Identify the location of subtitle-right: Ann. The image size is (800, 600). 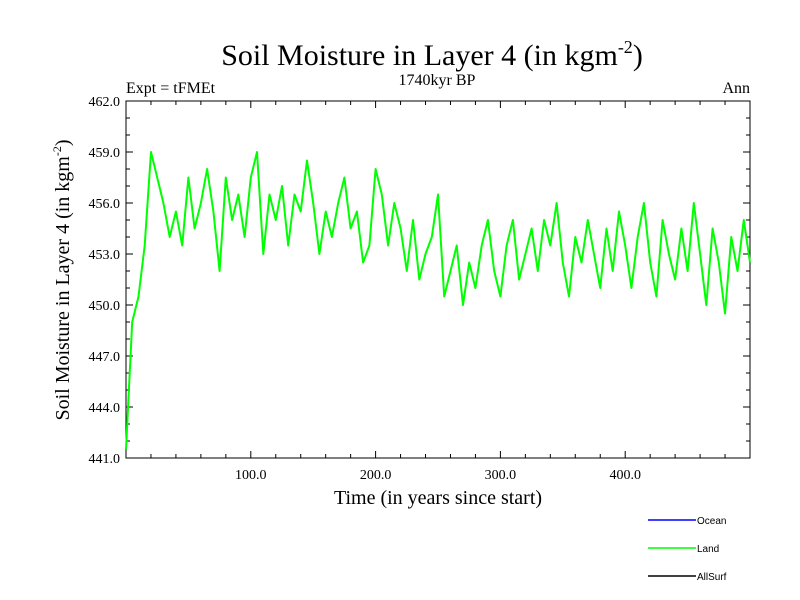
(736, 88).